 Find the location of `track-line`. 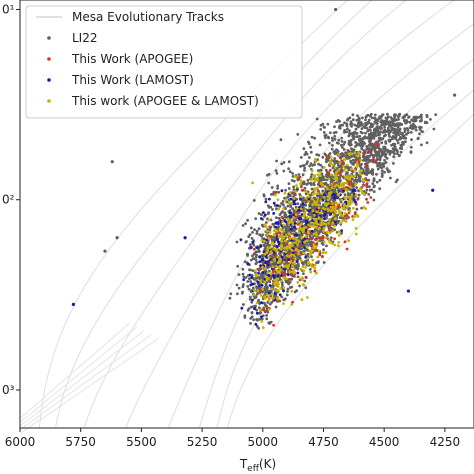

track-line is located at coordinates (74, 371).